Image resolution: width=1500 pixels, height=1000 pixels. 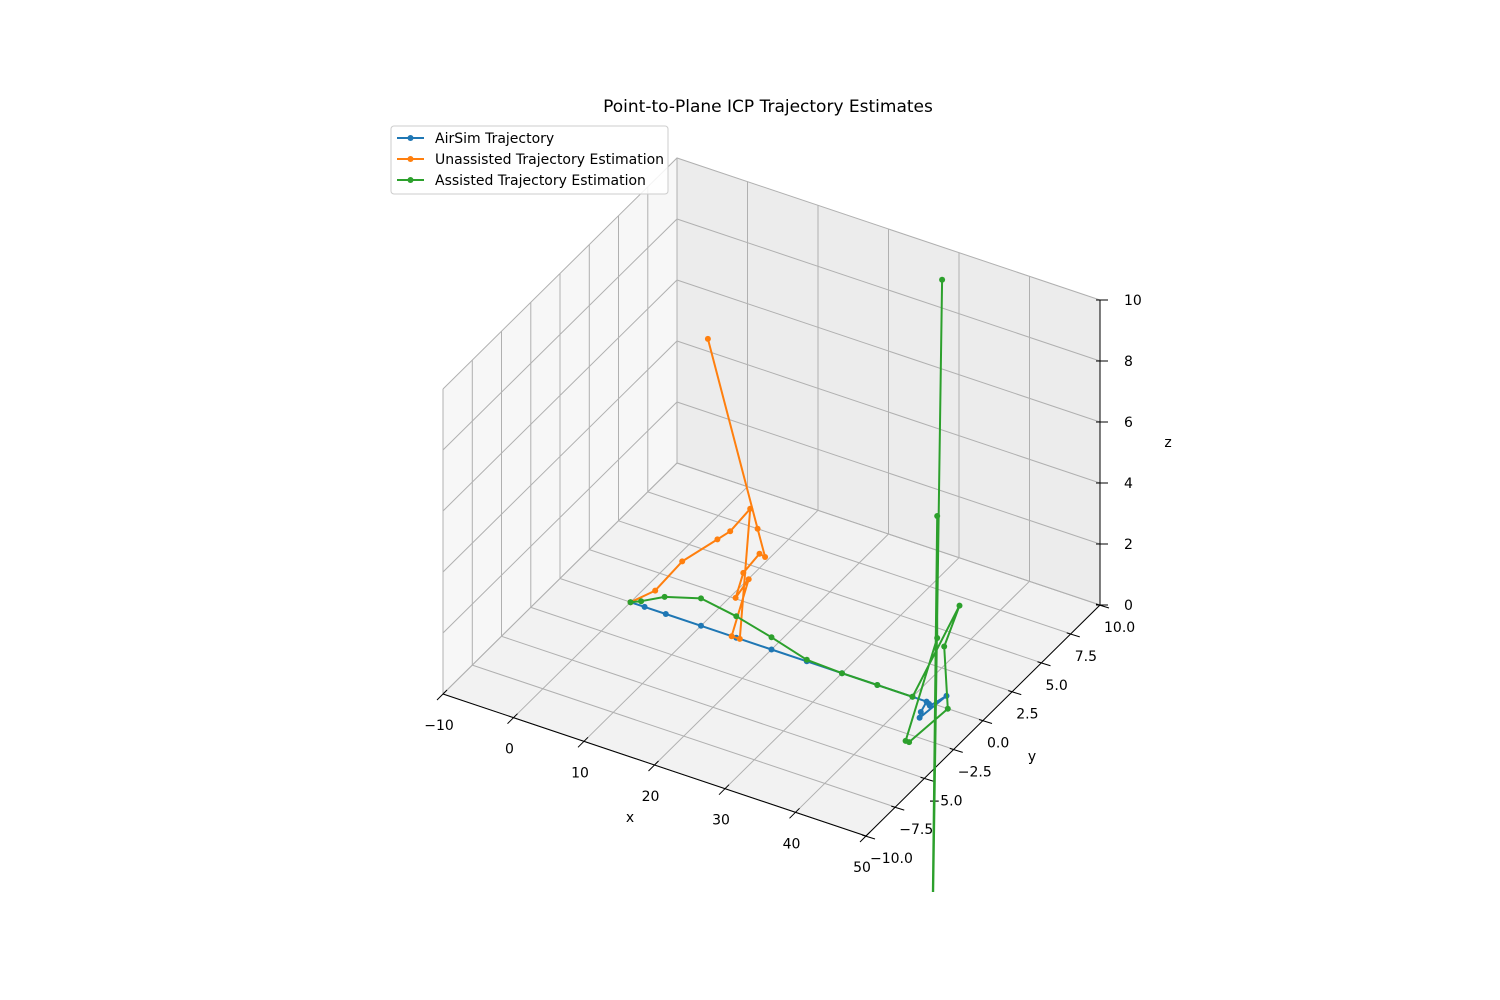 I want to click on z-tick-label: 2, so click(x=1128, y=545).